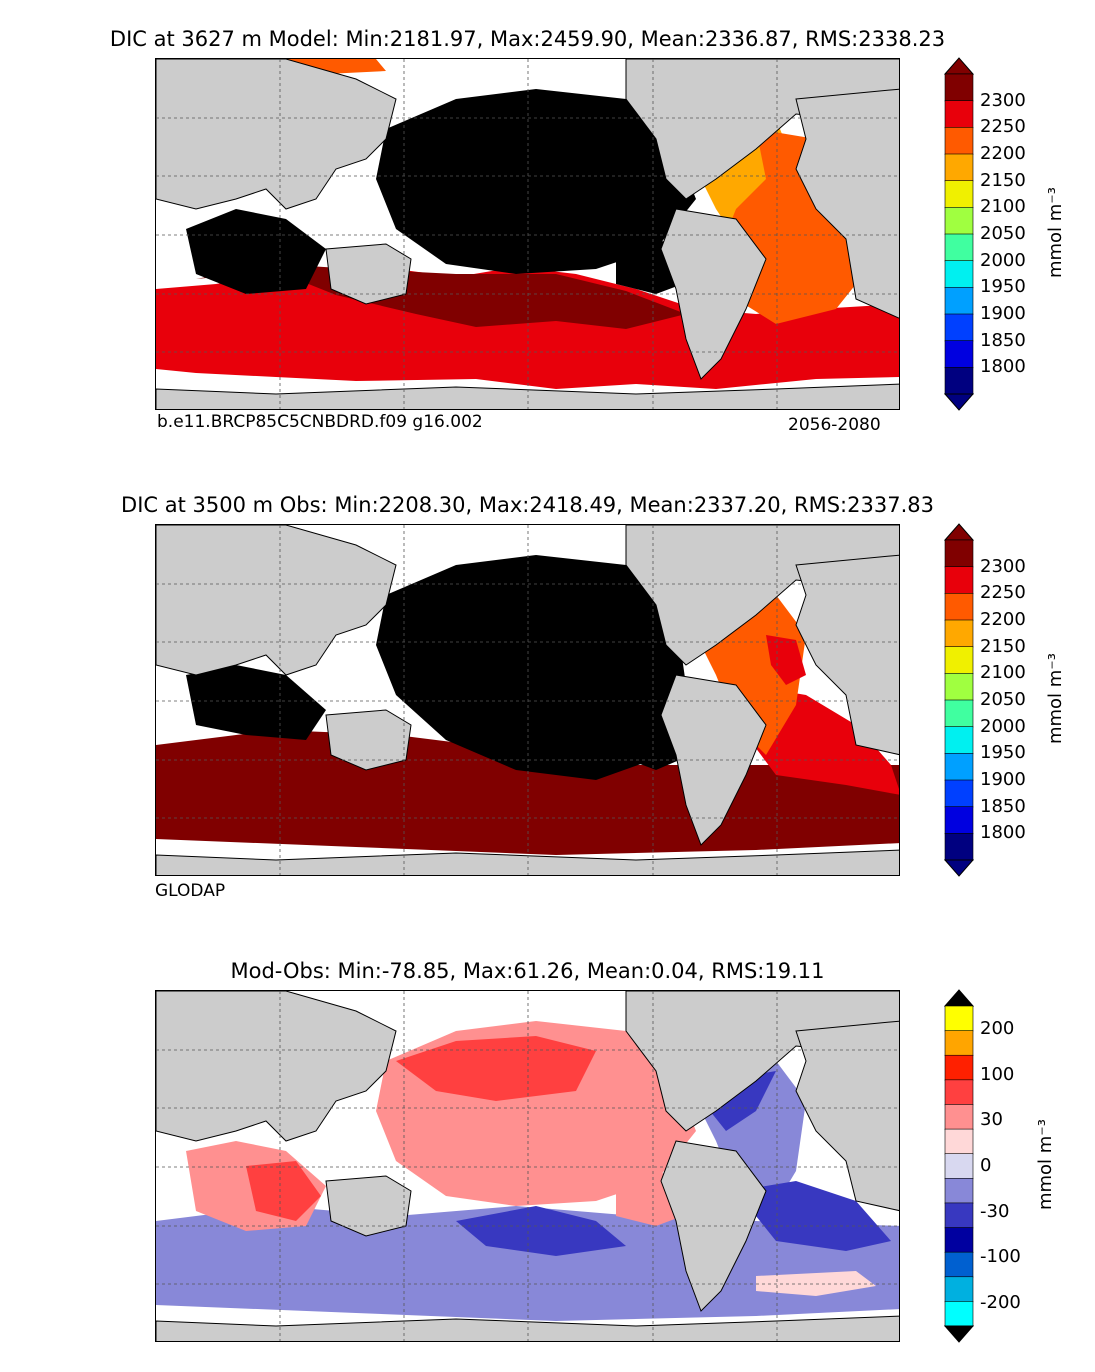 This screenshot has height=1372, width=1095. What do you see at coordinates (256, 251) in the screenshot?
I see `indian-field` at bounding box center [256, 251].